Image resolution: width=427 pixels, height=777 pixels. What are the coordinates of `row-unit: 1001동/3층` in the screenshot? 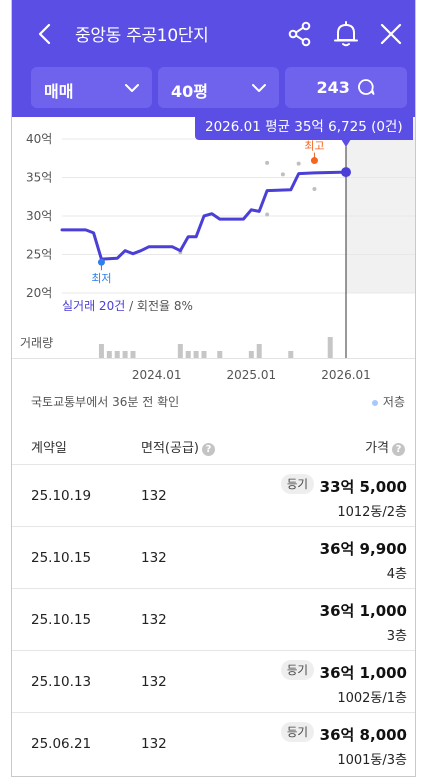 It's located at (372, 760).